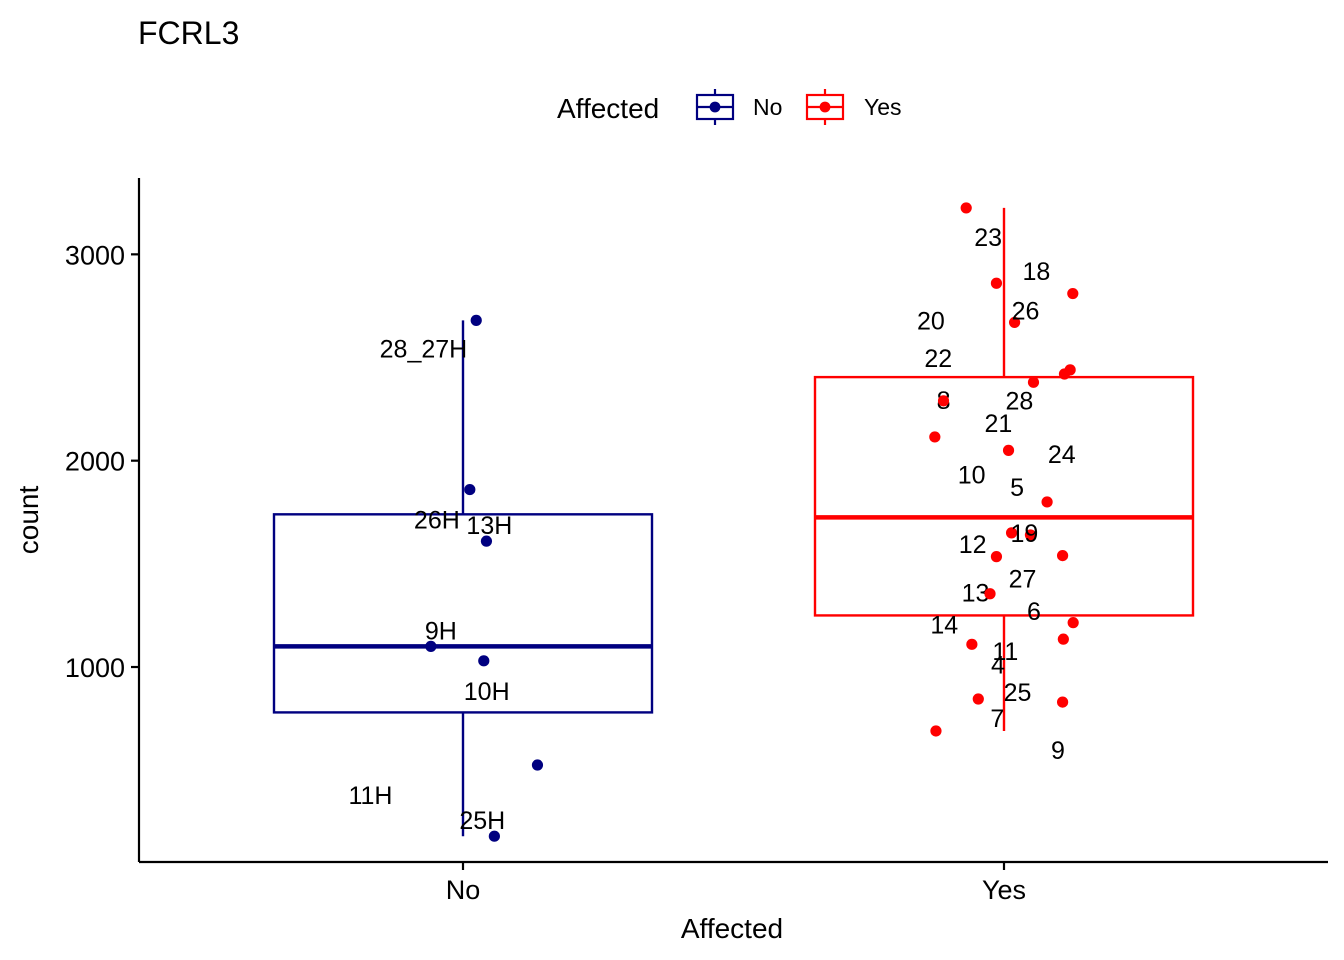  Describe the element at coordinates (883, 107) in the screenshot. I see `legend-label-yes: Yes` at that location.